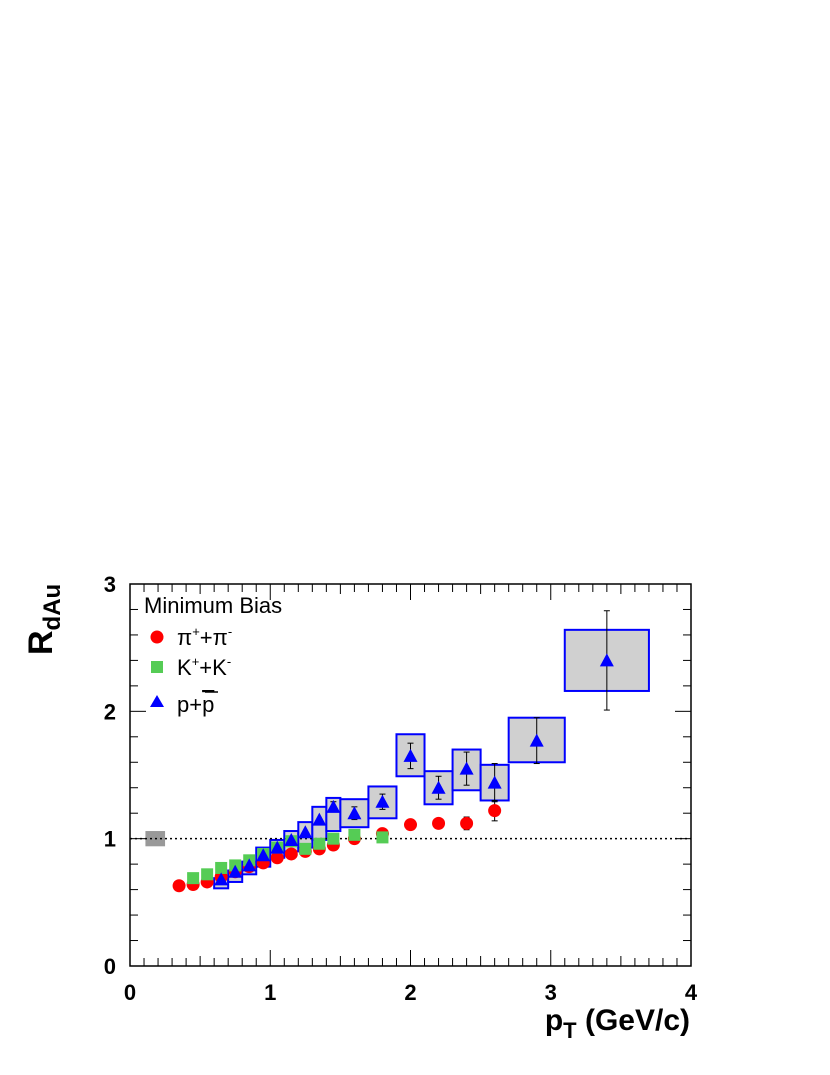 The height and width of the screenshot is (1075, 830). I want to click on data-points, so click(393, 751).